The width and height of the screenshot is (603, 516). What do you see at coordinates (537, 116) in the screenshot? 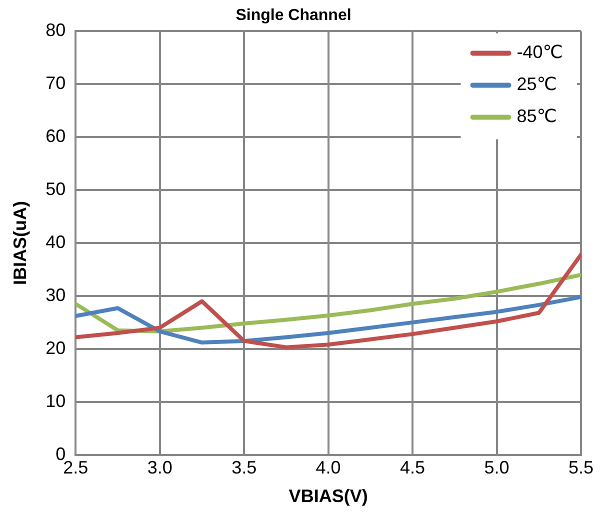
I see `legend-label: 85℃` at bounding box center [537, 116].